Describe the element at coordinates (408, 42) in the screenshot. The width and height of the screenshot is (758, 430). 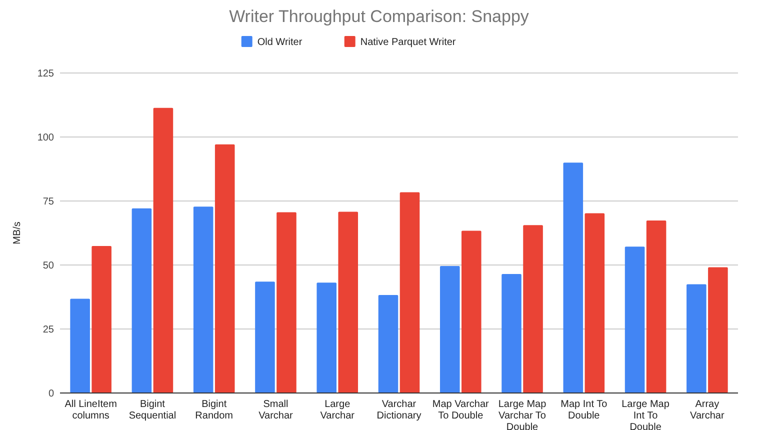
I see `legend-label: Native Parquet Writer` at that location.